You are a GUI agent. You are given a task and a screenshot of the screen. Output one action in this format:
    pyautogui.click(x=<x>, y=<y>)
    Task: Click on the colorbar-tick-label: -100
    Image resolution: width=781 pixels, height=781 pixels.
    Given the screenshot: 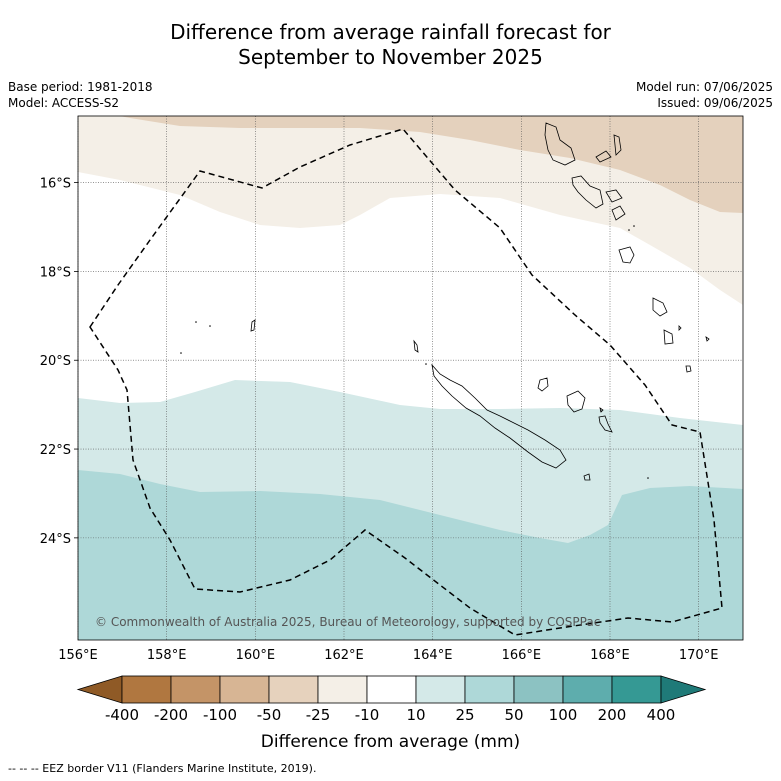 What is the action you would take?
    pyautogui.click(x=220, y=715)
    